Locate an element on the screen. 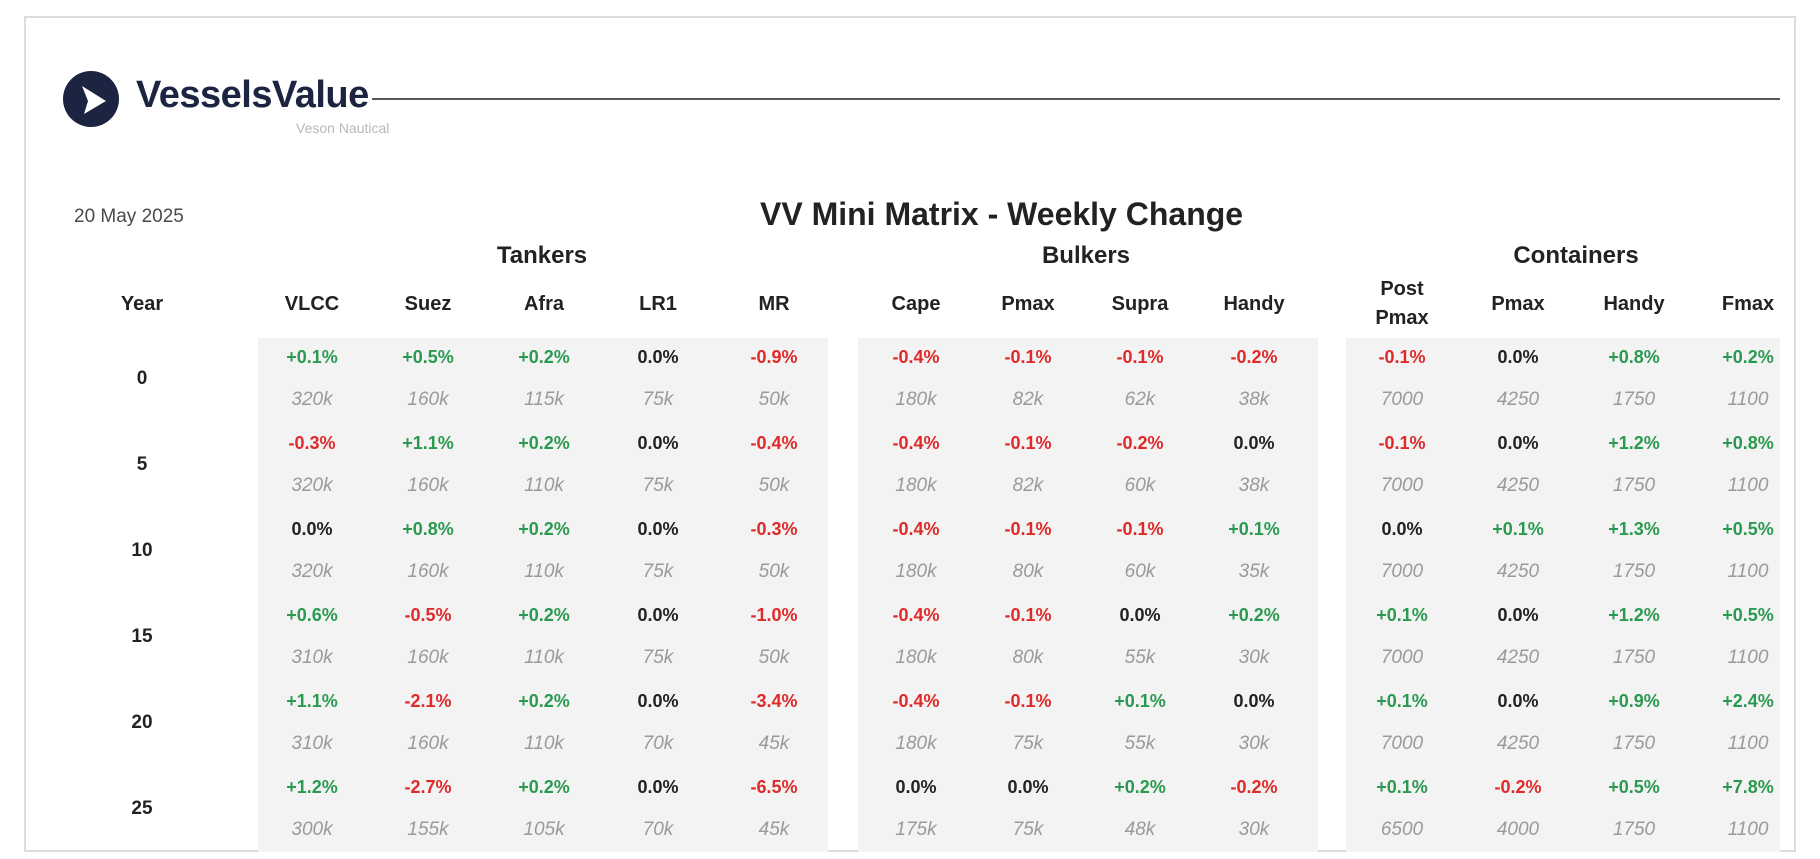  change-value: -0.5% is located at coordinates (428, 615).